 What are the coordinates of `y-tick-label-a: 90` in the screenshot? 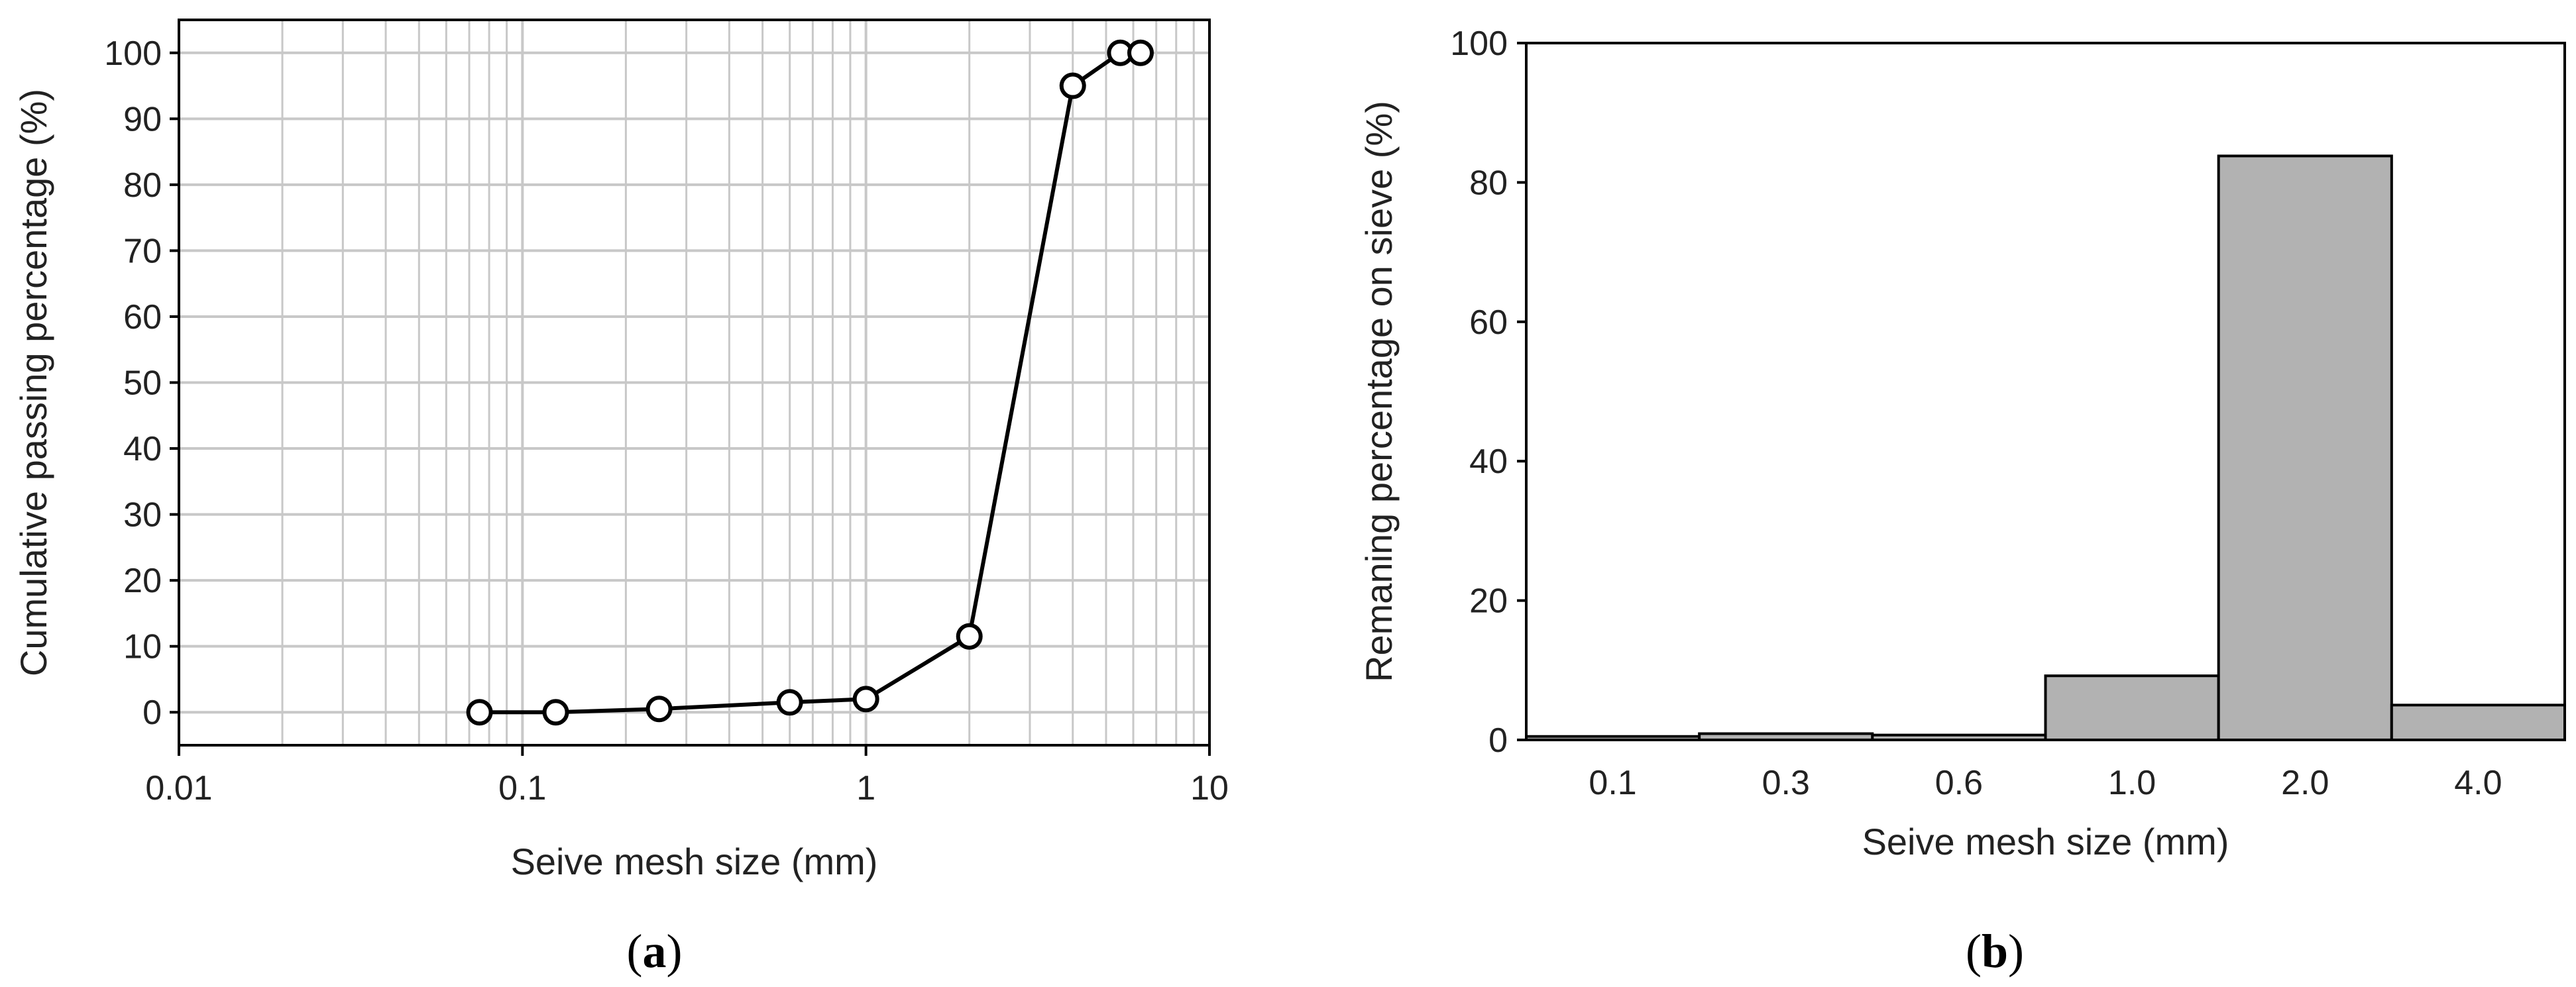 It's located at (142, 119).